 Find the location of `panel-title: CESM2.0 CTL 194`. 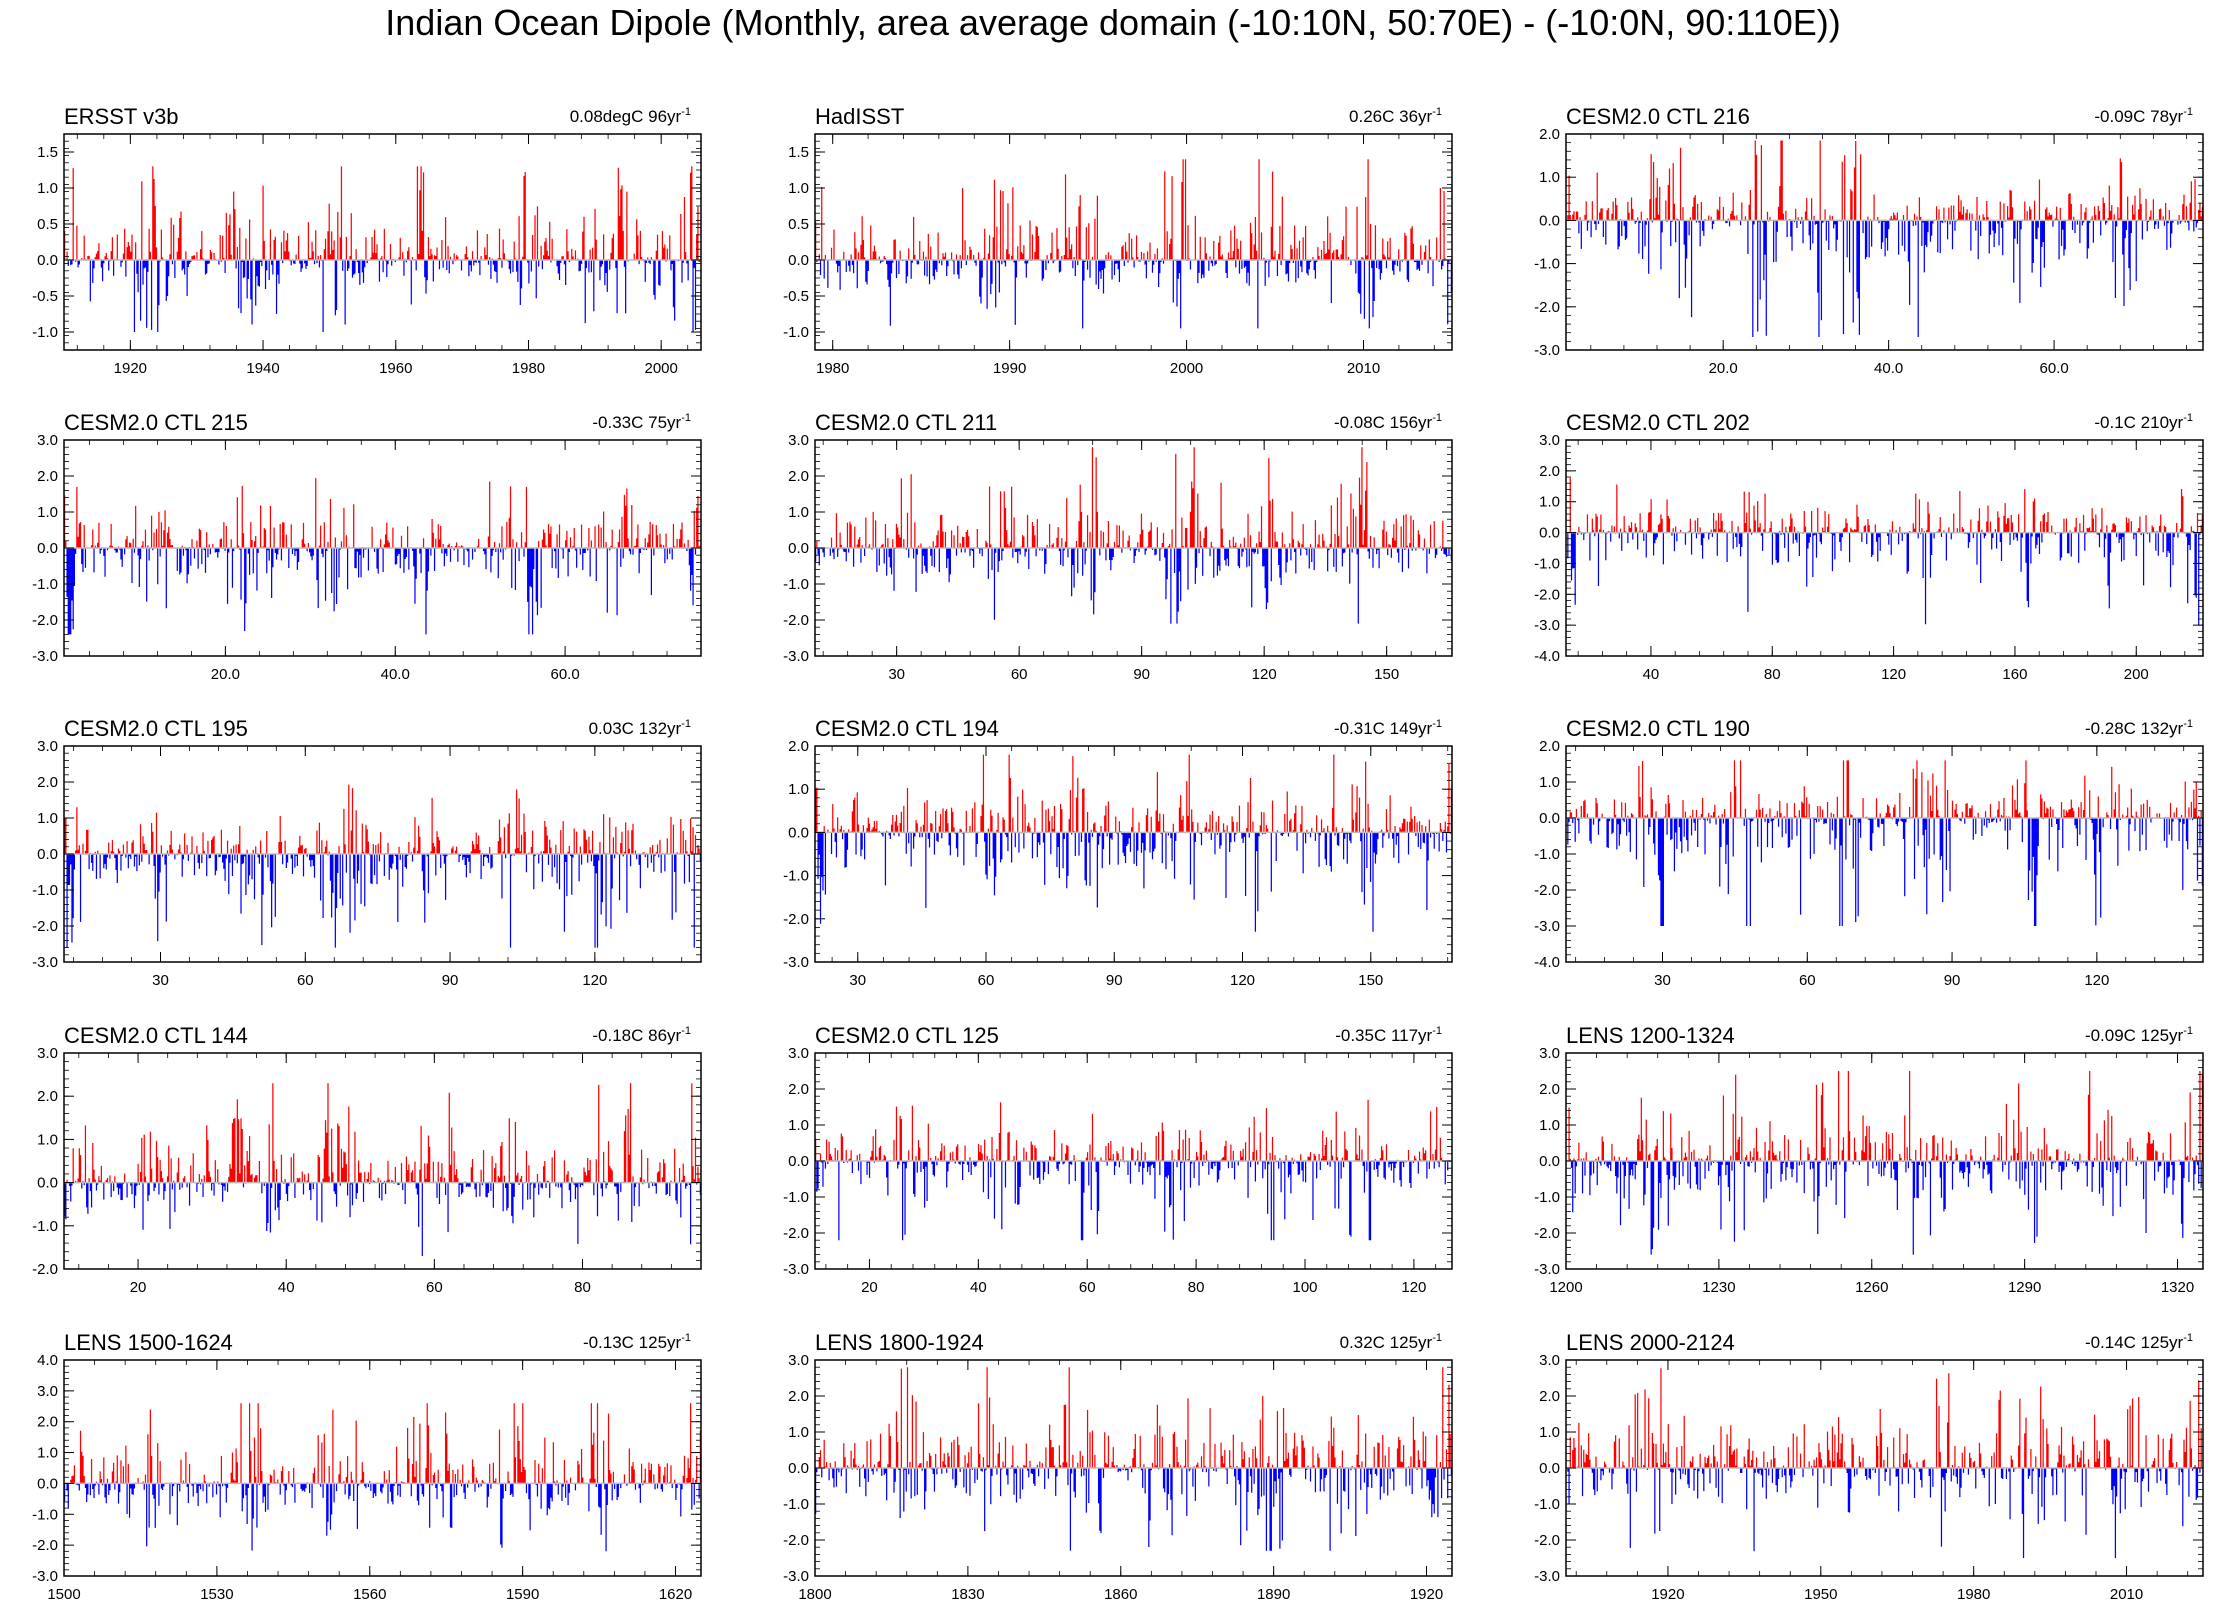

panel-title: CESM2.0 CTL 194 is located at coordinates (907, 728).